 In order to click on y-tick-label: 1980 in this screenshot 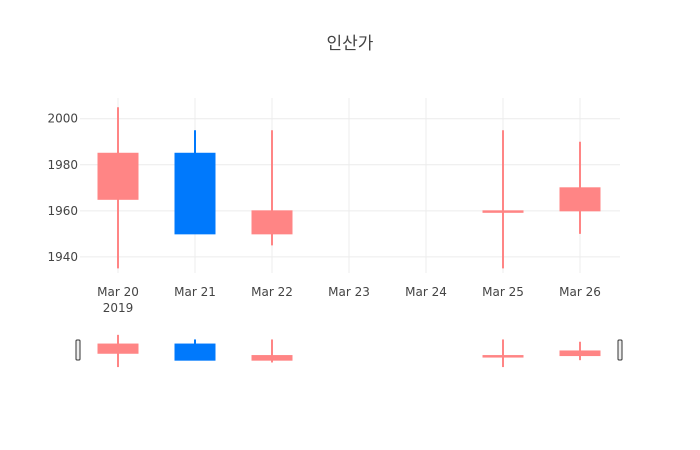, I will do `click(62, 165)`.